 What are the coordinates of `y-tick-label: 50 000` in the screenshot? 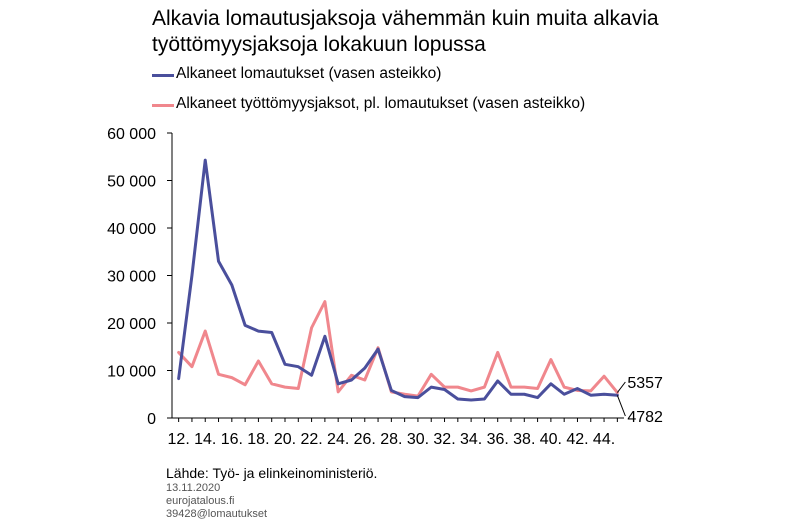 It's located at (131, 182).